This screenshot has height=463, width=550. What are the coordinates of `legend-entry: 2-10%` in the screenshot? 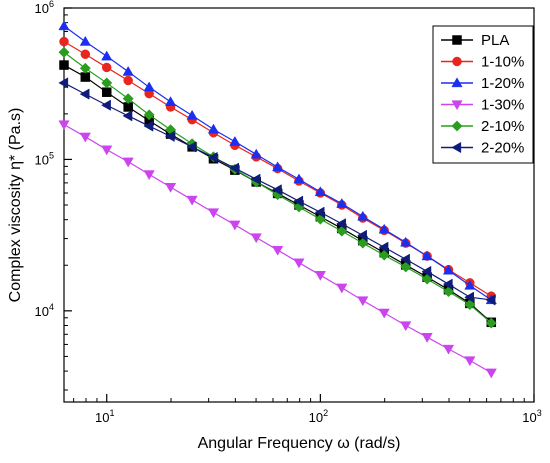 It's located at (482, 126).